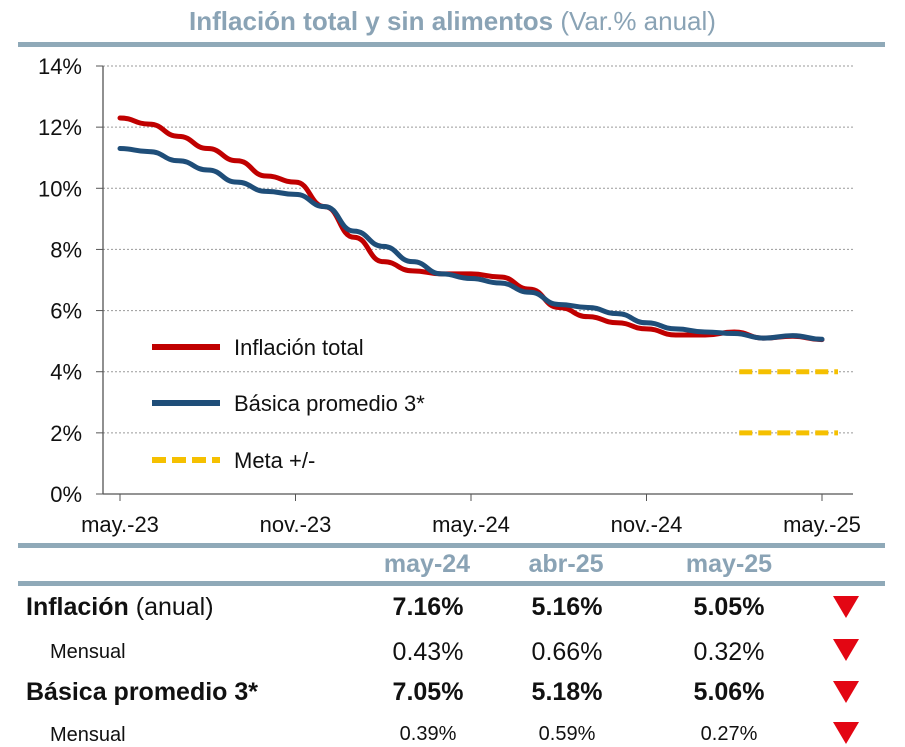 The width and height of the screenshot is (905, 747). What do you see at coordinates (60, 127) in the screenshot?
I see `y-tick-label: 12%` at bounding box center [60, 127].